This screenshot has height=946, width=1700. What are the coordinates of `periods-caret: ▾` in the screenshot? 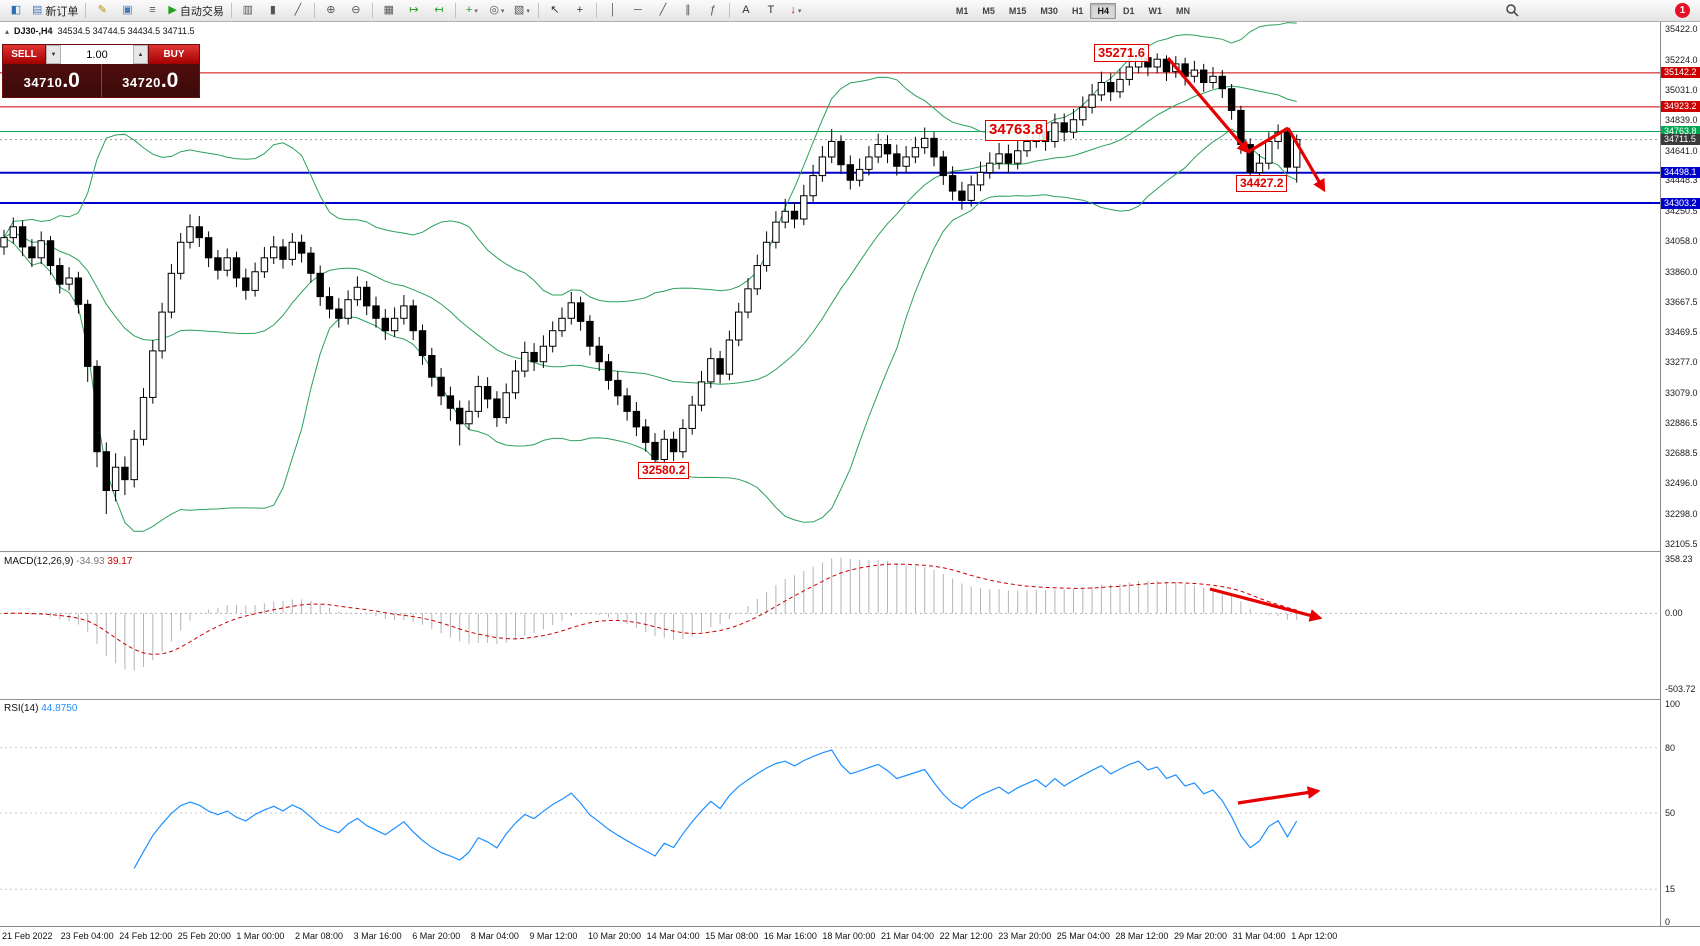 It's located at (502, 11).